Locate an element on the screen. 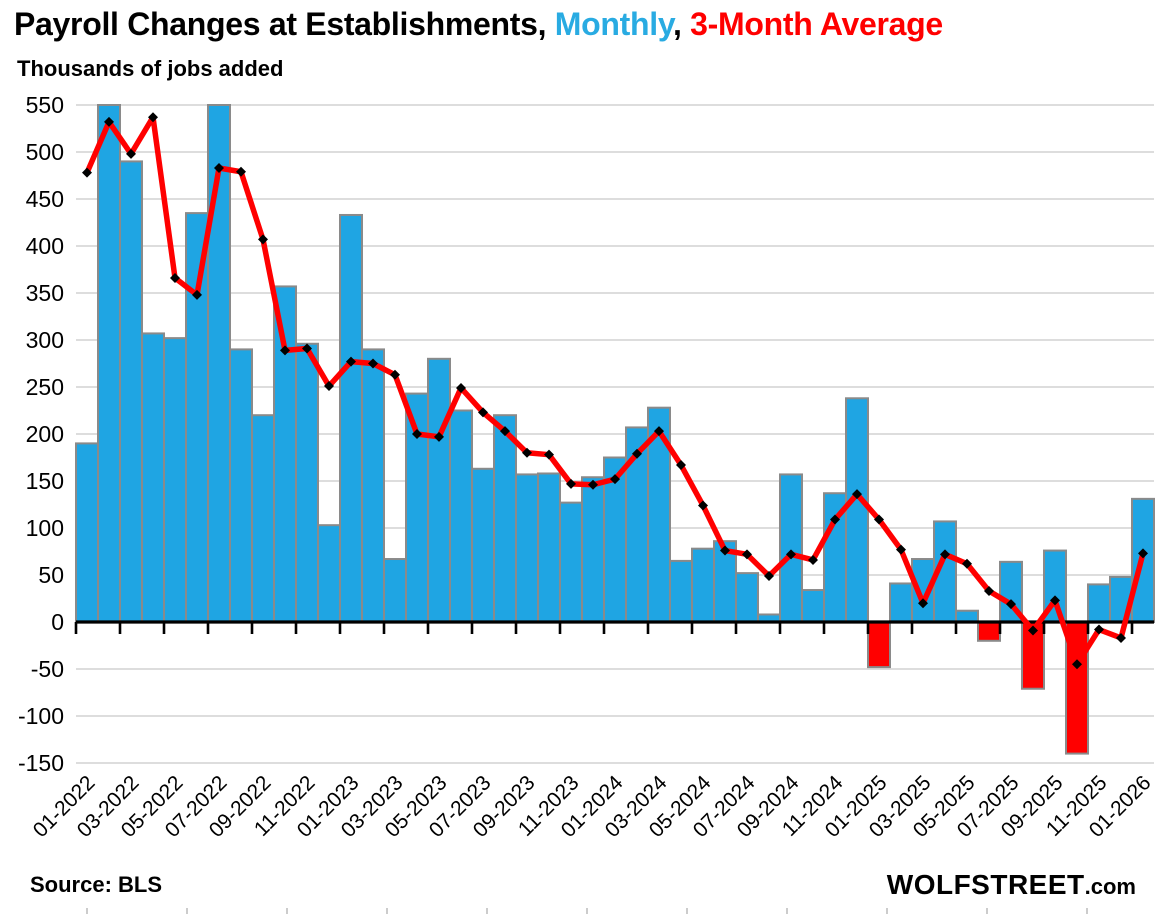 This screenshot has width=1165, height=917. y-tick-label-50: 50 is located at coordinates (51, 575).